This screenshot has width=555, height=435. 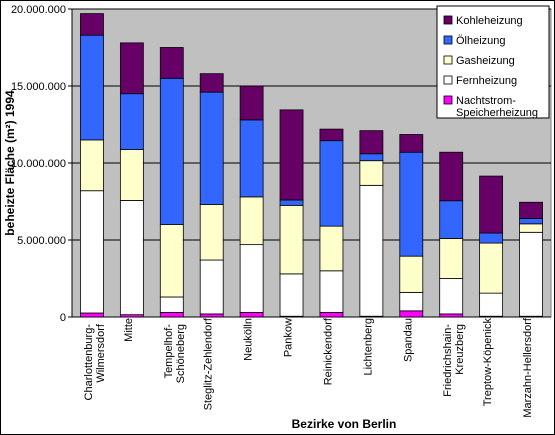 I want to click on y-tick-label: 10.000.000, so click(x=38, y=164).